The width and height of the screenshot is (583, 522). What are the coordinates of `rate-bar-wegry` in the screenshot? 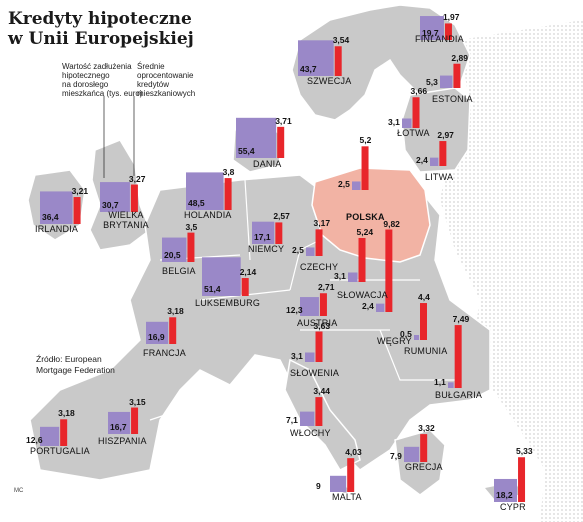 It's located at (389, 270).